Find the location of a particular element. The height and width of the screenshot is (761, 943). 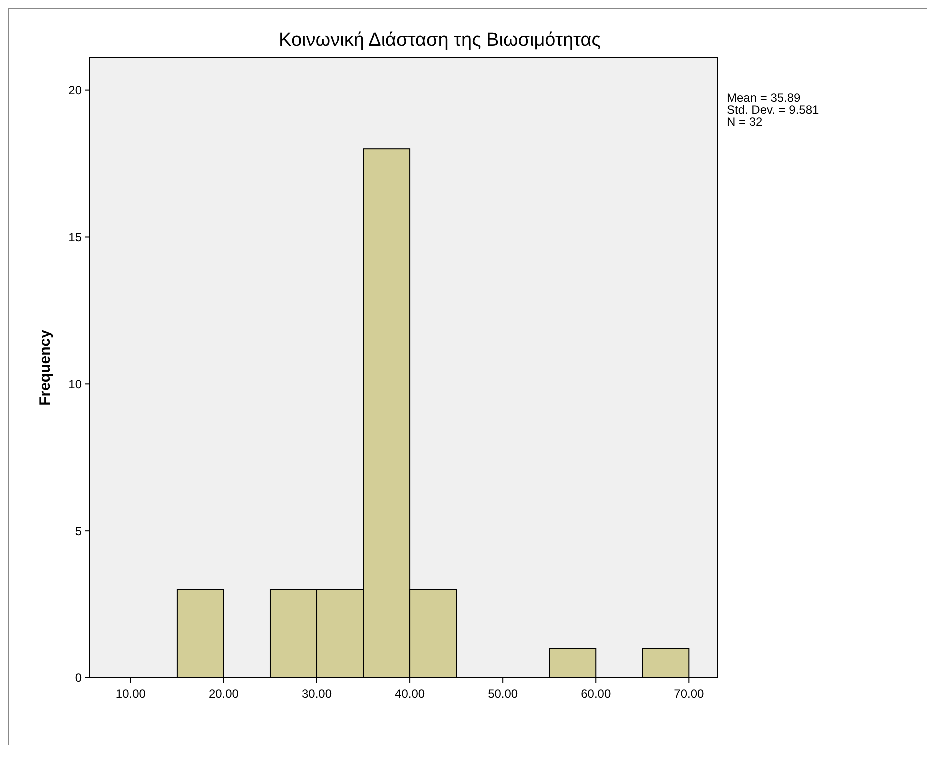

x-tick-label: 10.00 is located at coordinates (131, 694).